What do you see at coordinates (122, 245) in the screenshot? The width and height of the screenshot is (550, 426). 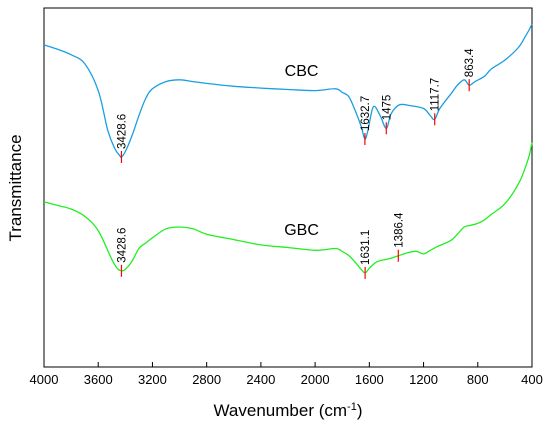 I see `gbc-peak-label: 3428.6` at bounding box center [122, 245].